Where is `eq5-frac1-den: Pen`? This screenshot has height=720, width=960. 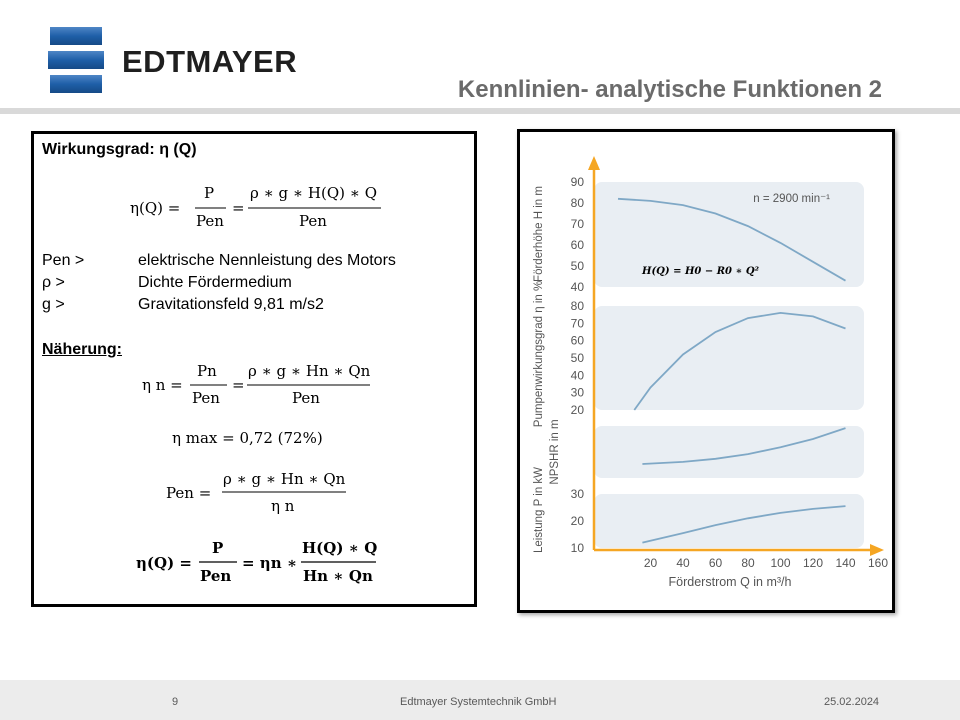 eq5-frac1-den: Pen is located at coordinates (216, 576).